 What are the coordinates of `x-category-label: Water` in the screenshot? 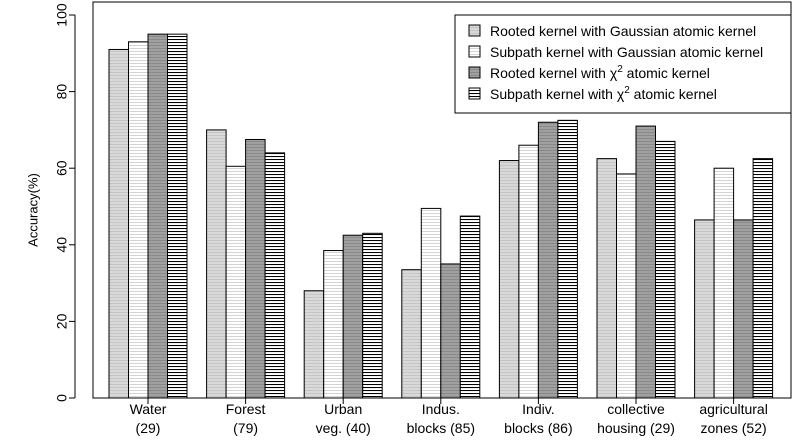 It's located at (148, 409).